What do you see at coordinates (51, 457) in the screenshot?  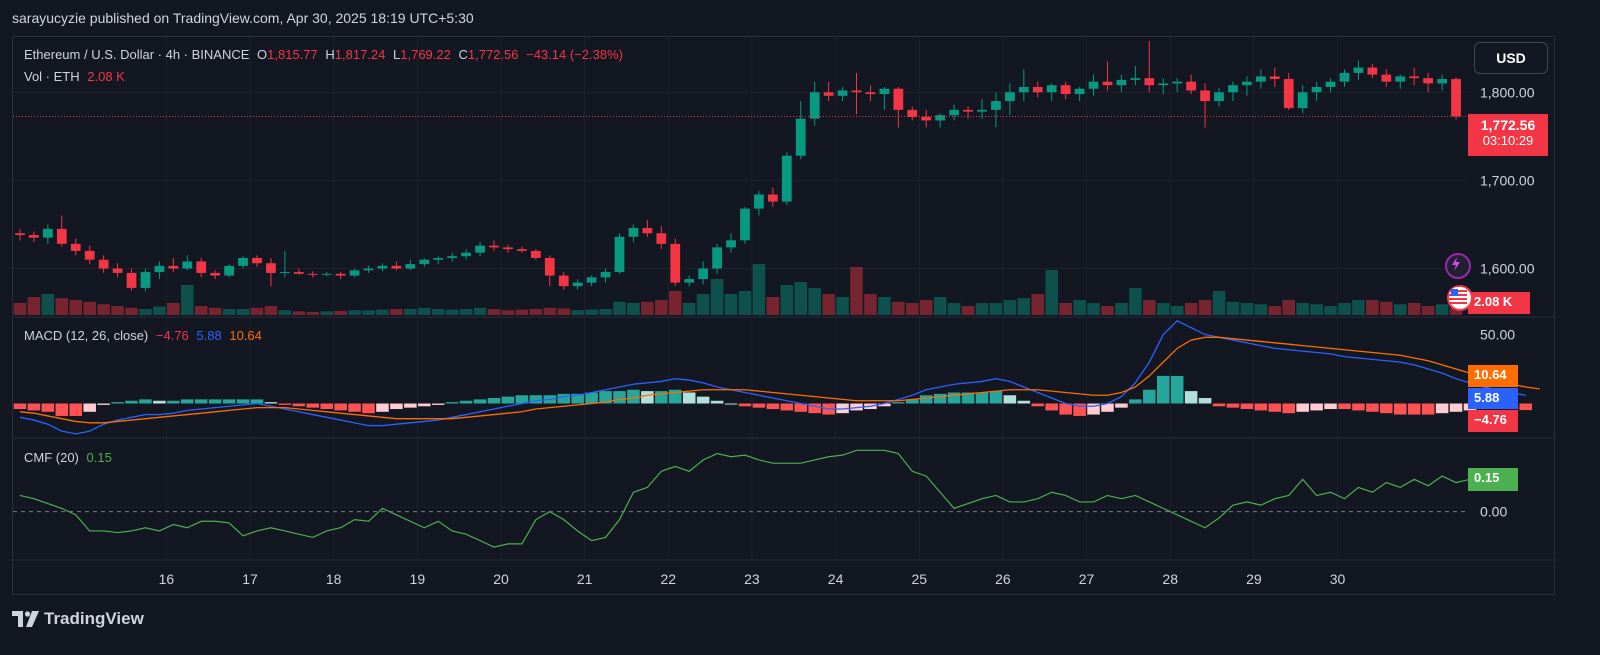 I see `cmf-label: CMF (20)` at bounding box center [51, 457].